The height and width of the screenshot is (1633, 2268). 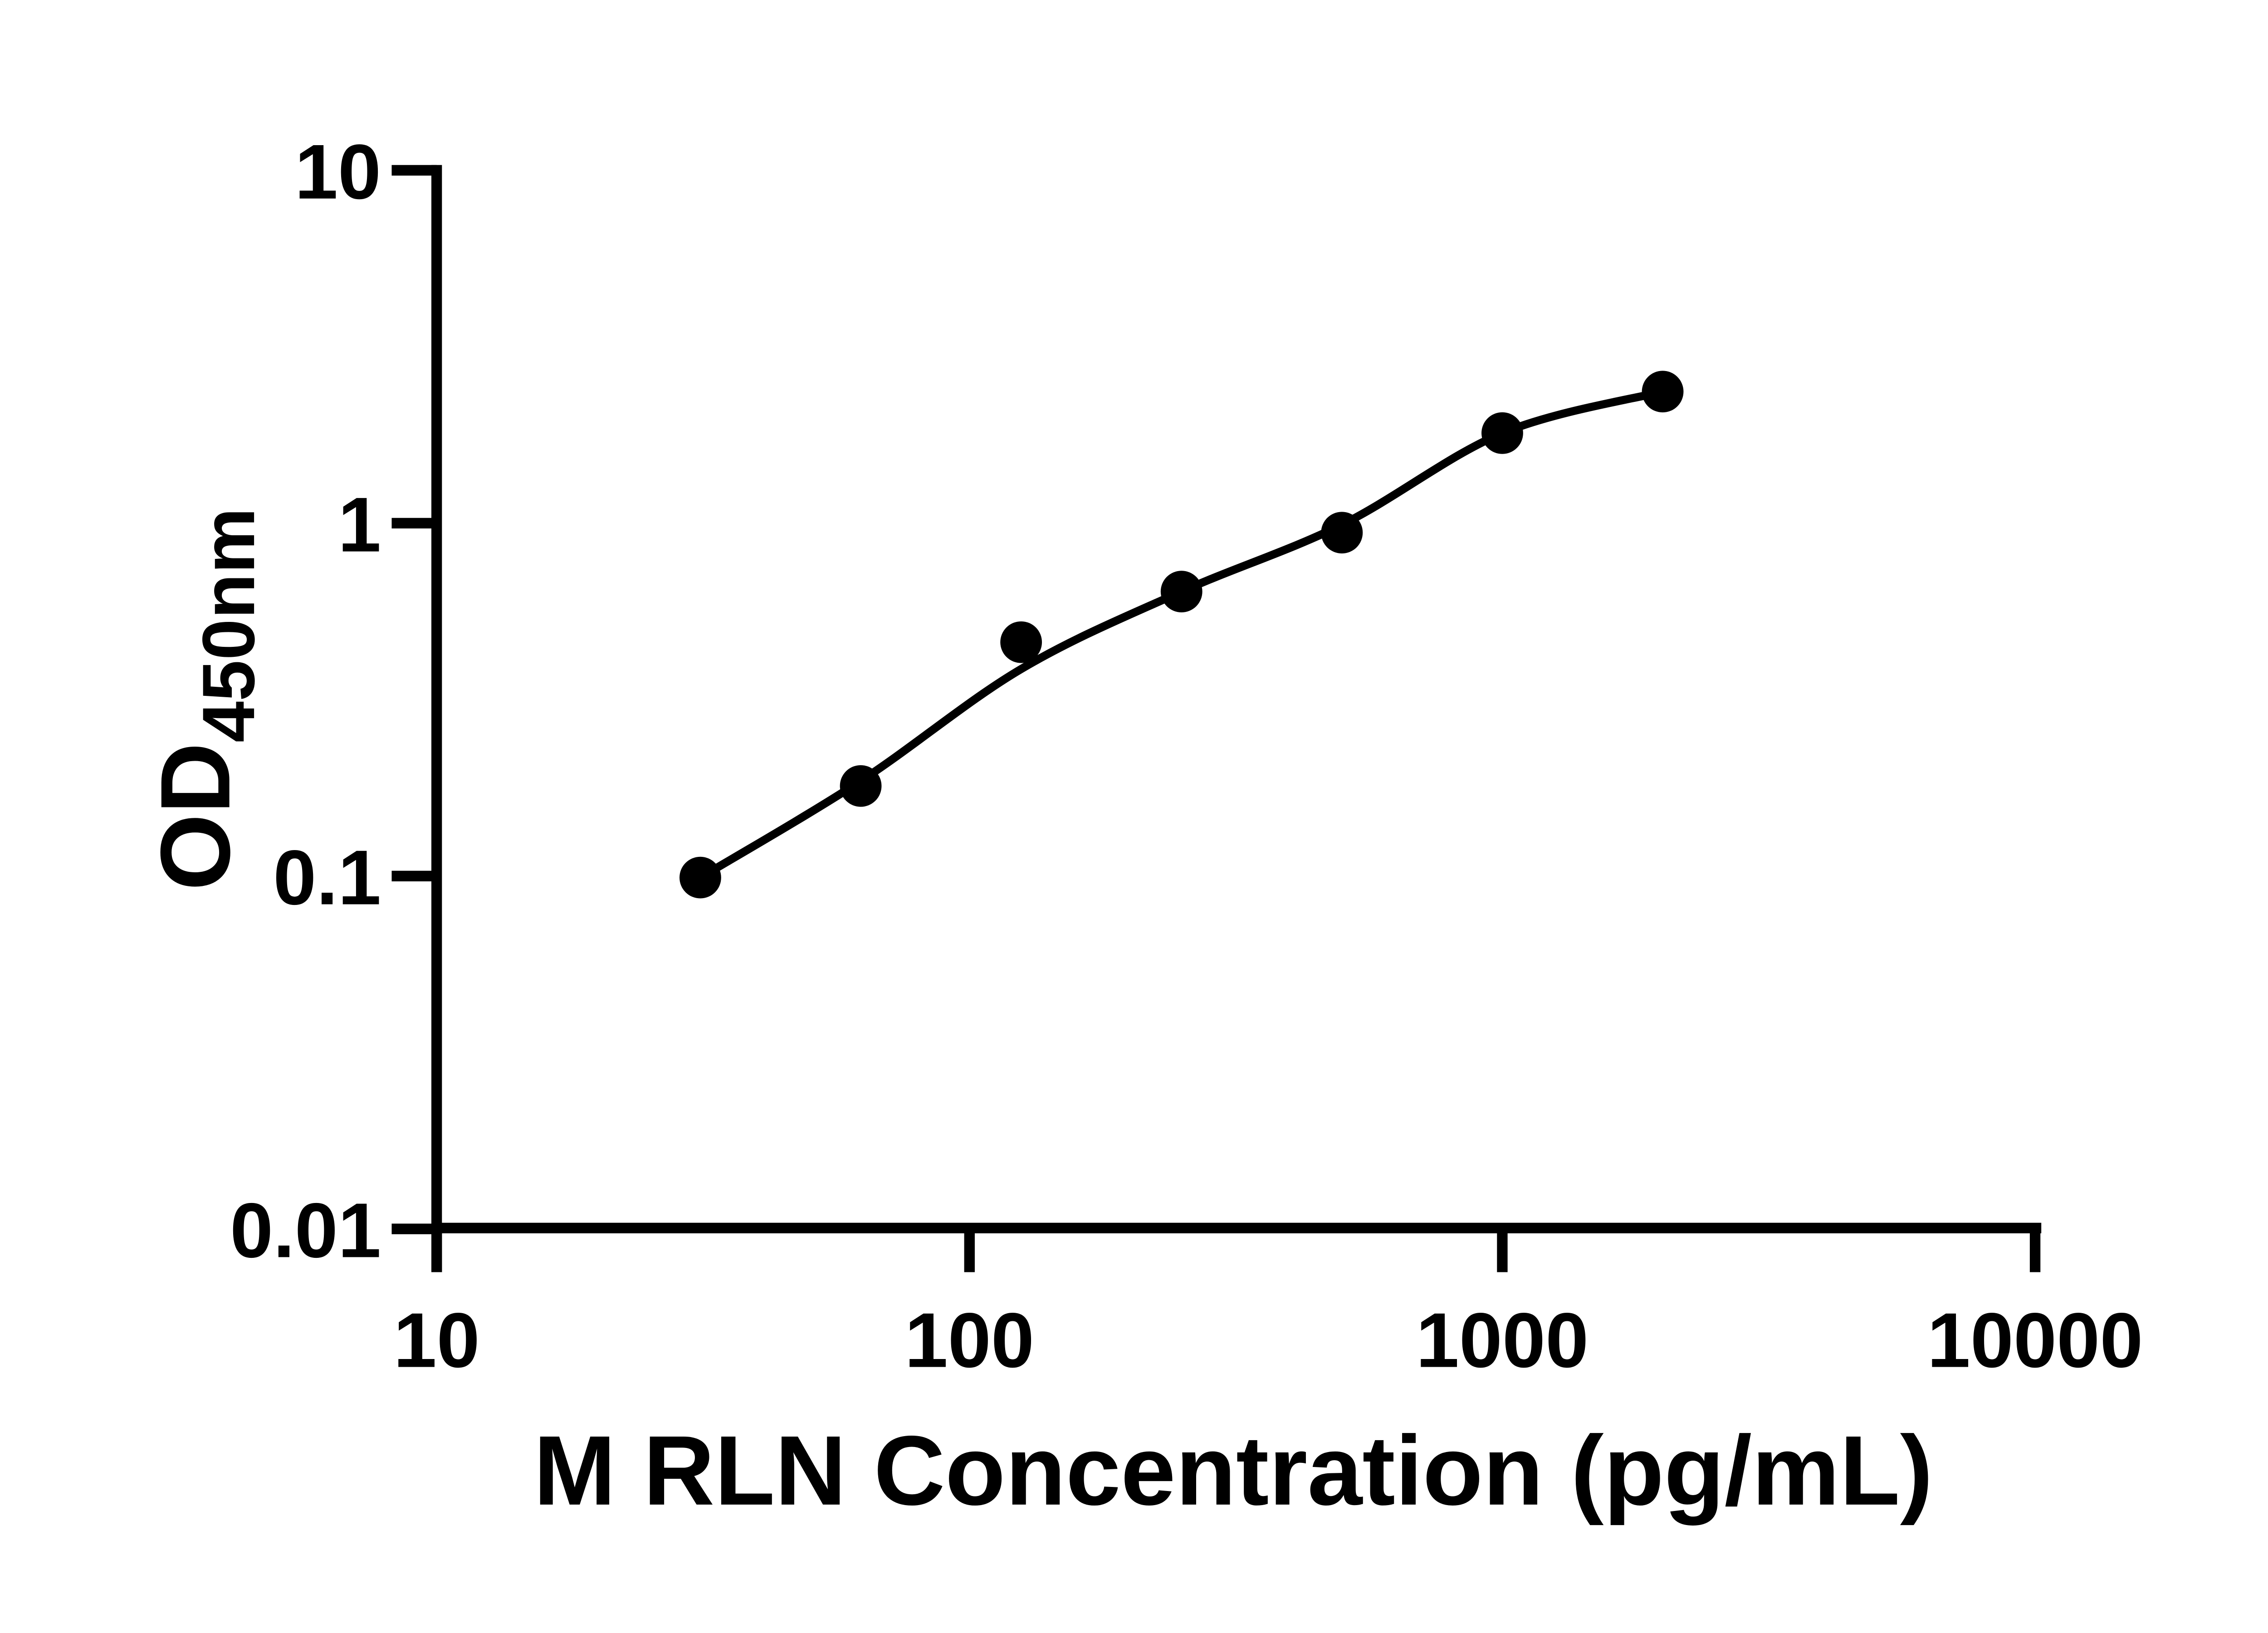 What do you see at coordinates (1503, 1340) in the screenshot?
I see `x-tick-label: 1000` at bounding box center [1503, 1340].